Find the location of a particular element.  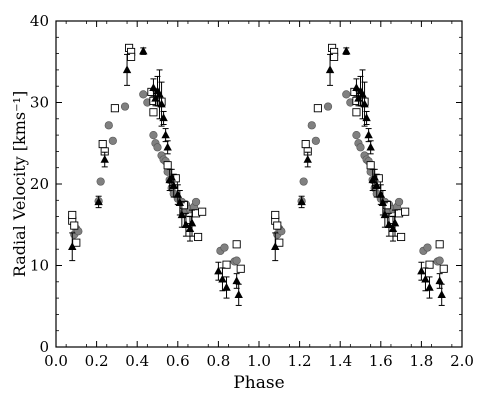

x-tick-label: 0.2 is located at coordinates (97, 361).